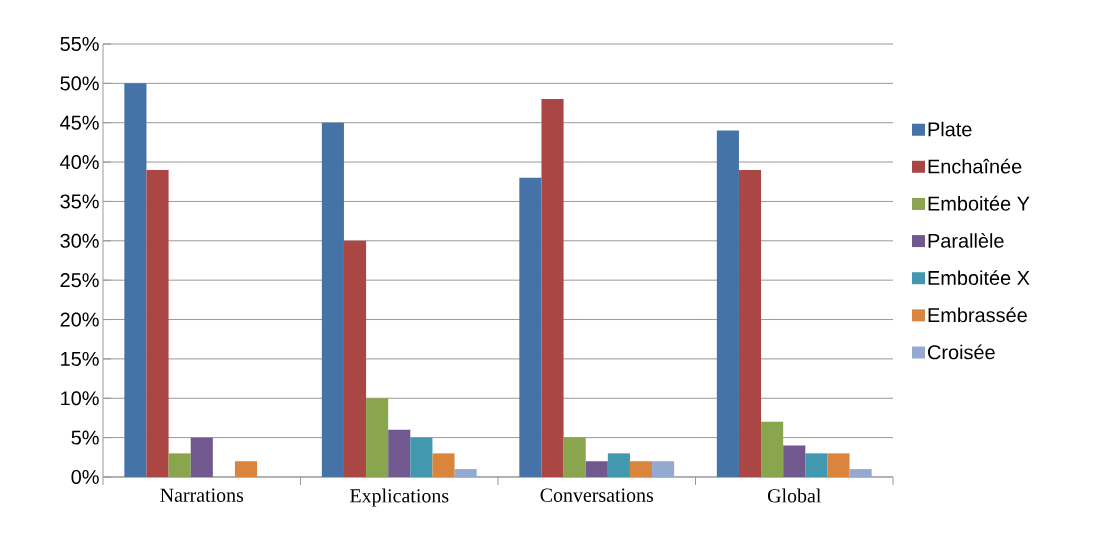 The width and height of the screenshot is (1098, 534). Describe the element at coordinates (979, 203) in the screenshot. I see `legend-label: Emboitée Y` at that location.